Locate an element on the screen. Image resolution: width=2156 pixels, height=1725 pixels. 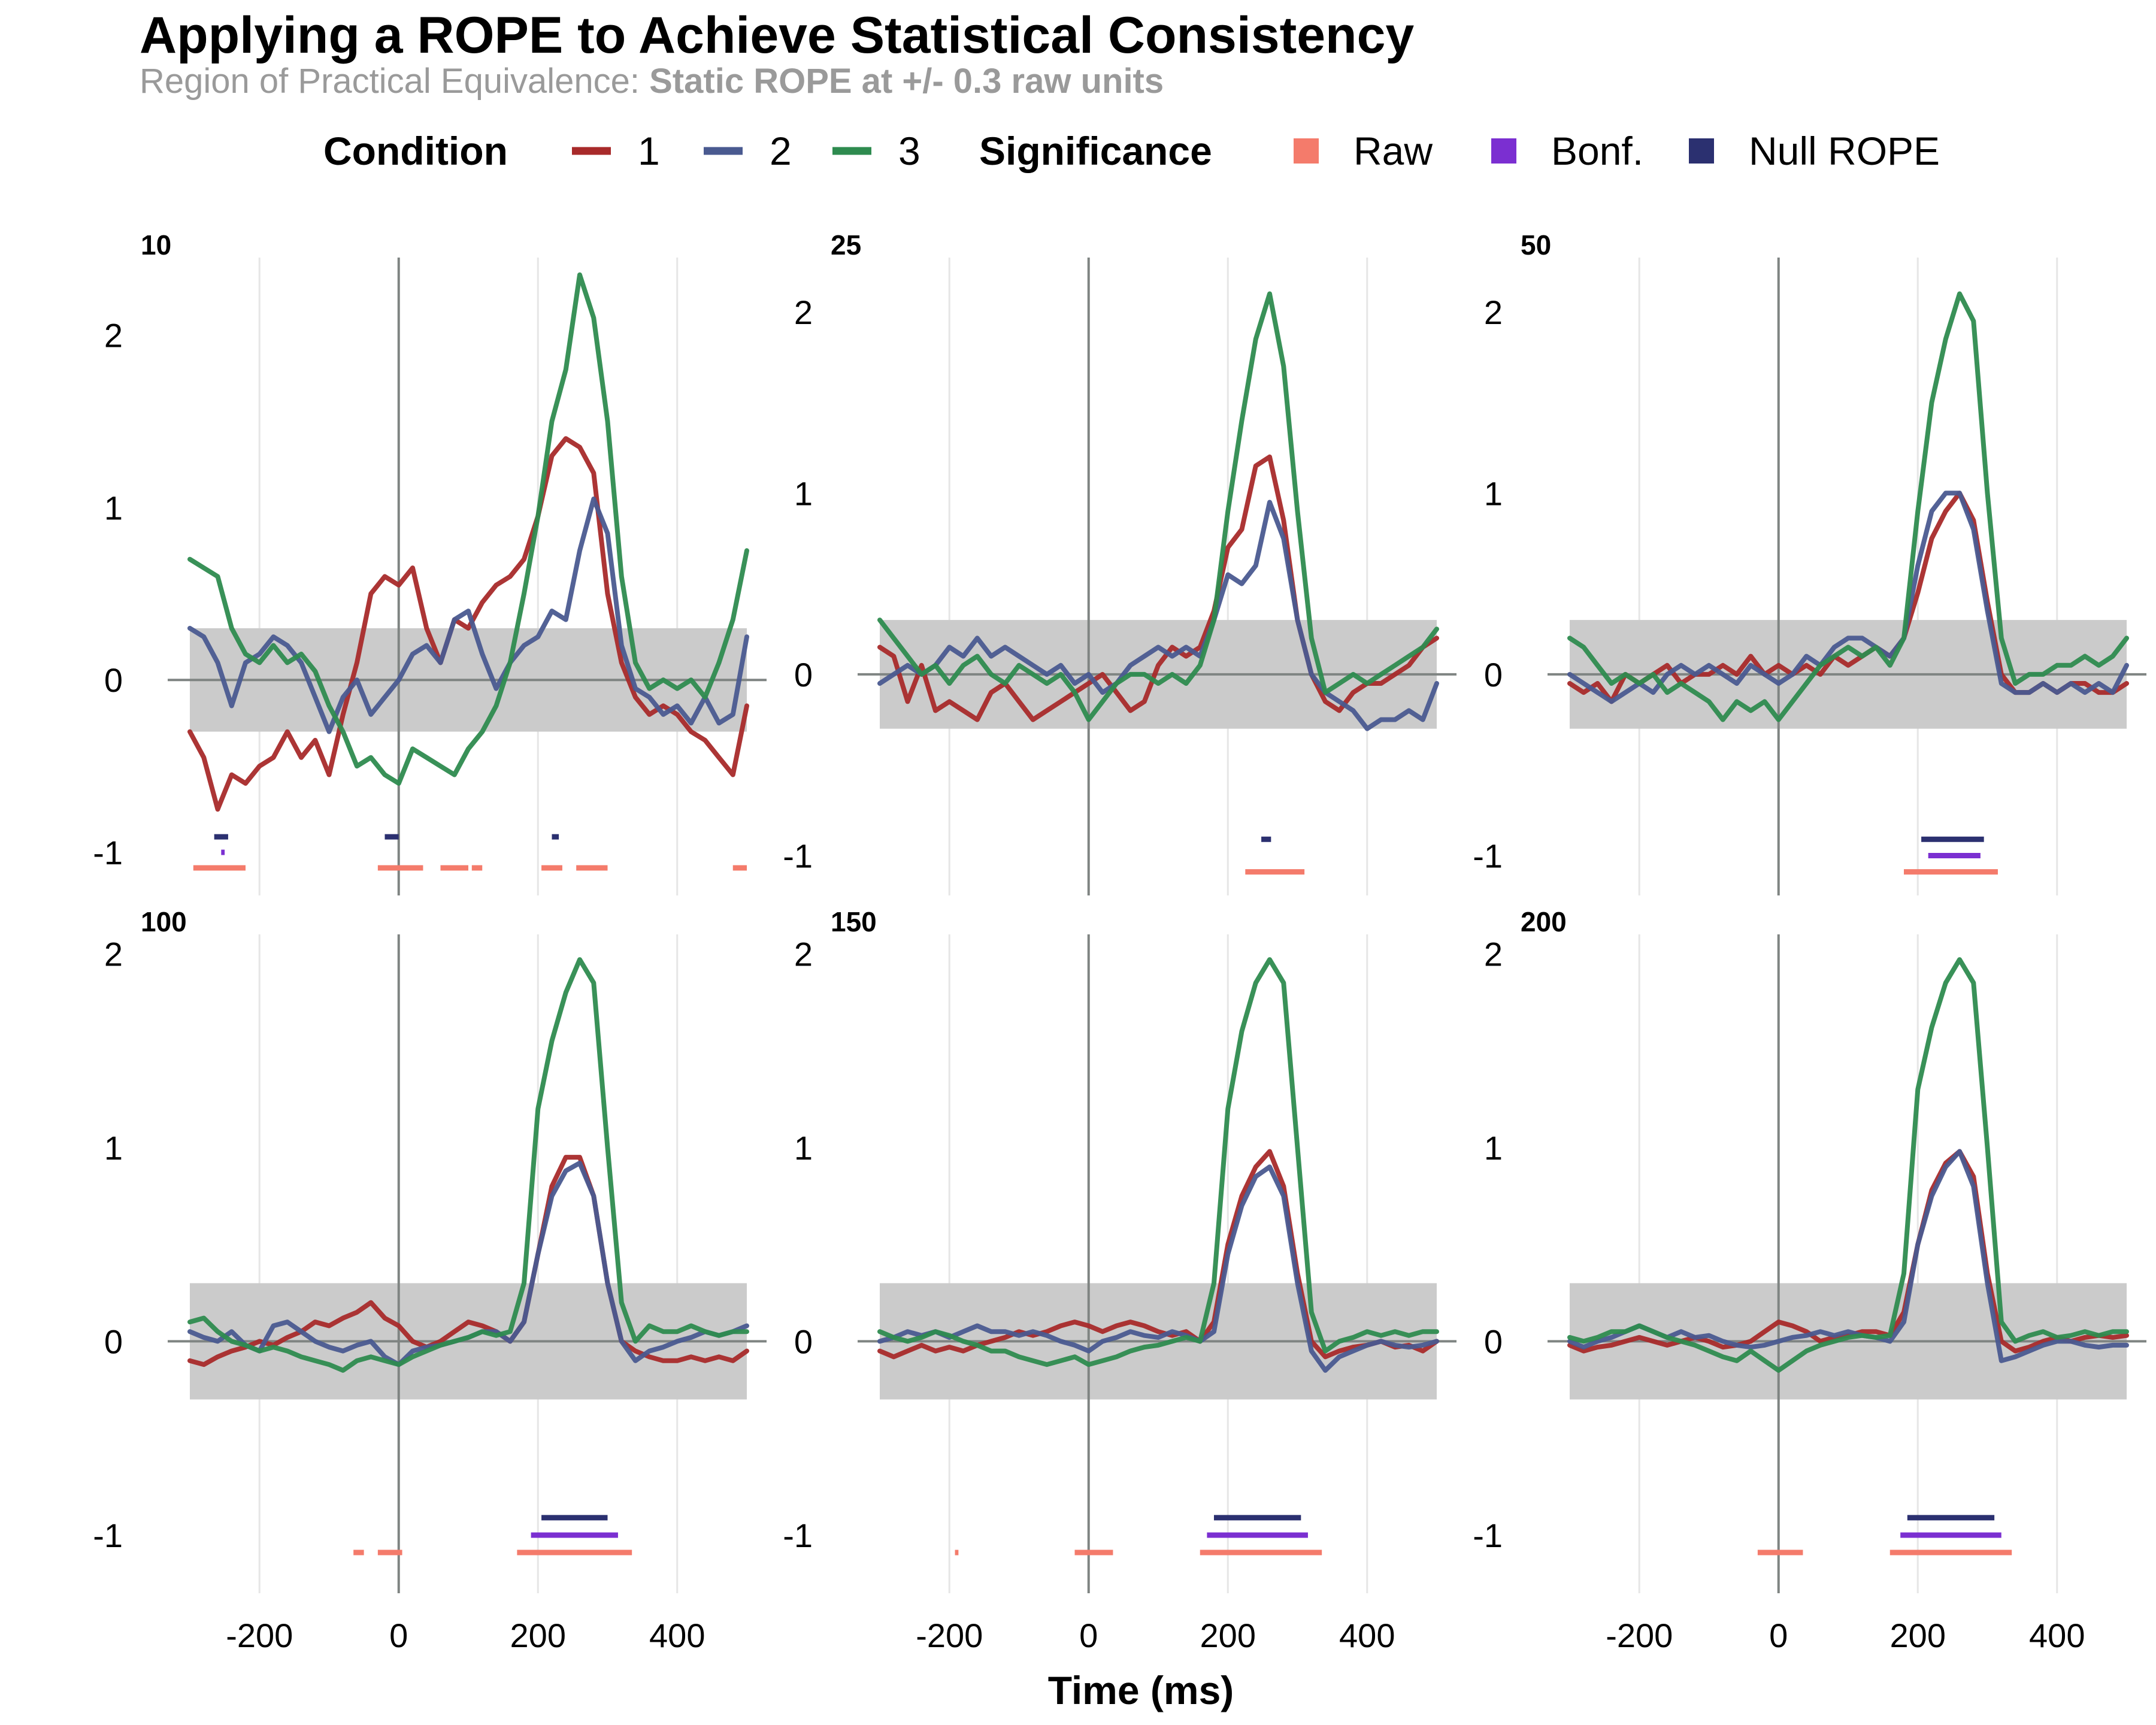
panel-label: 25 is located at coordinates (846, 245).